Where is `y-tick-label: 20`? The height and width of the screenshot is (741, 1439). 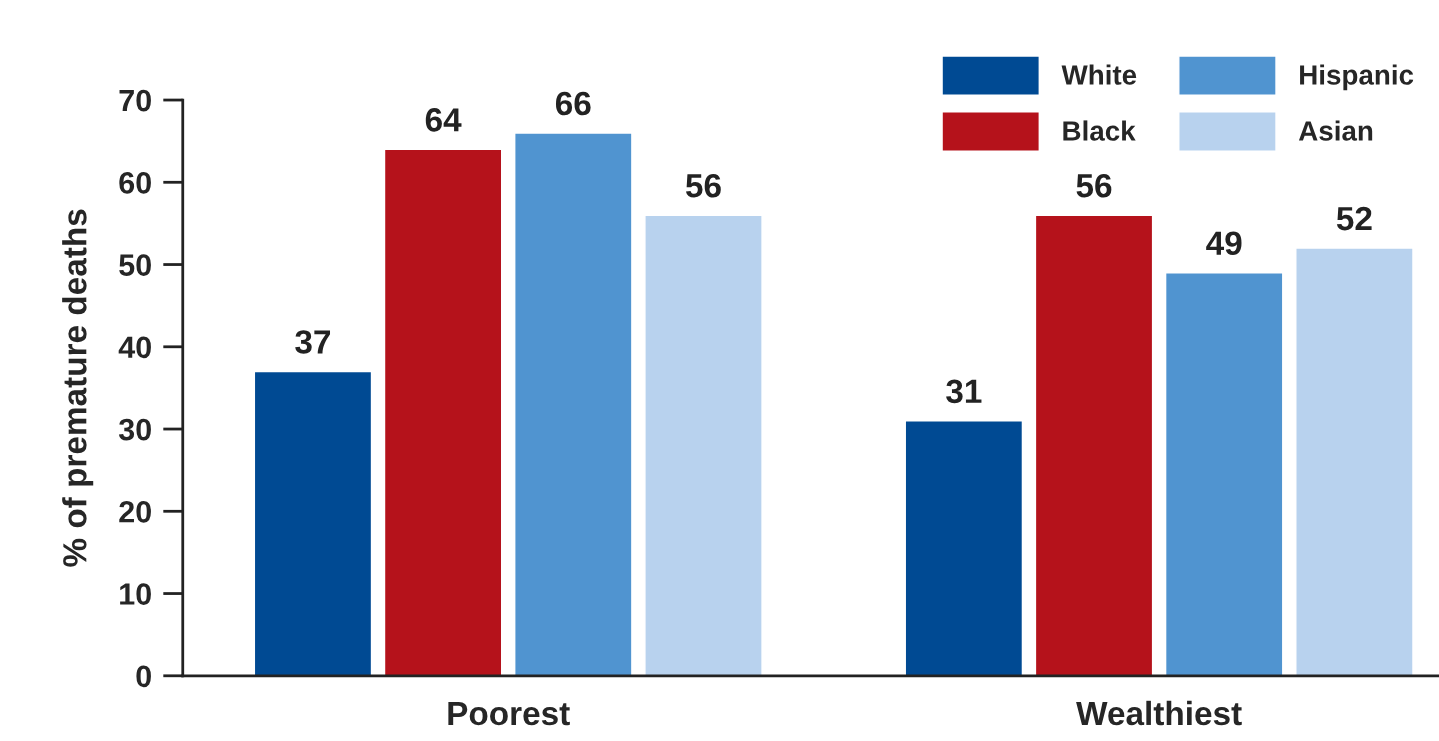
y-tick-label: 20 is located at coordinates (135, 512).